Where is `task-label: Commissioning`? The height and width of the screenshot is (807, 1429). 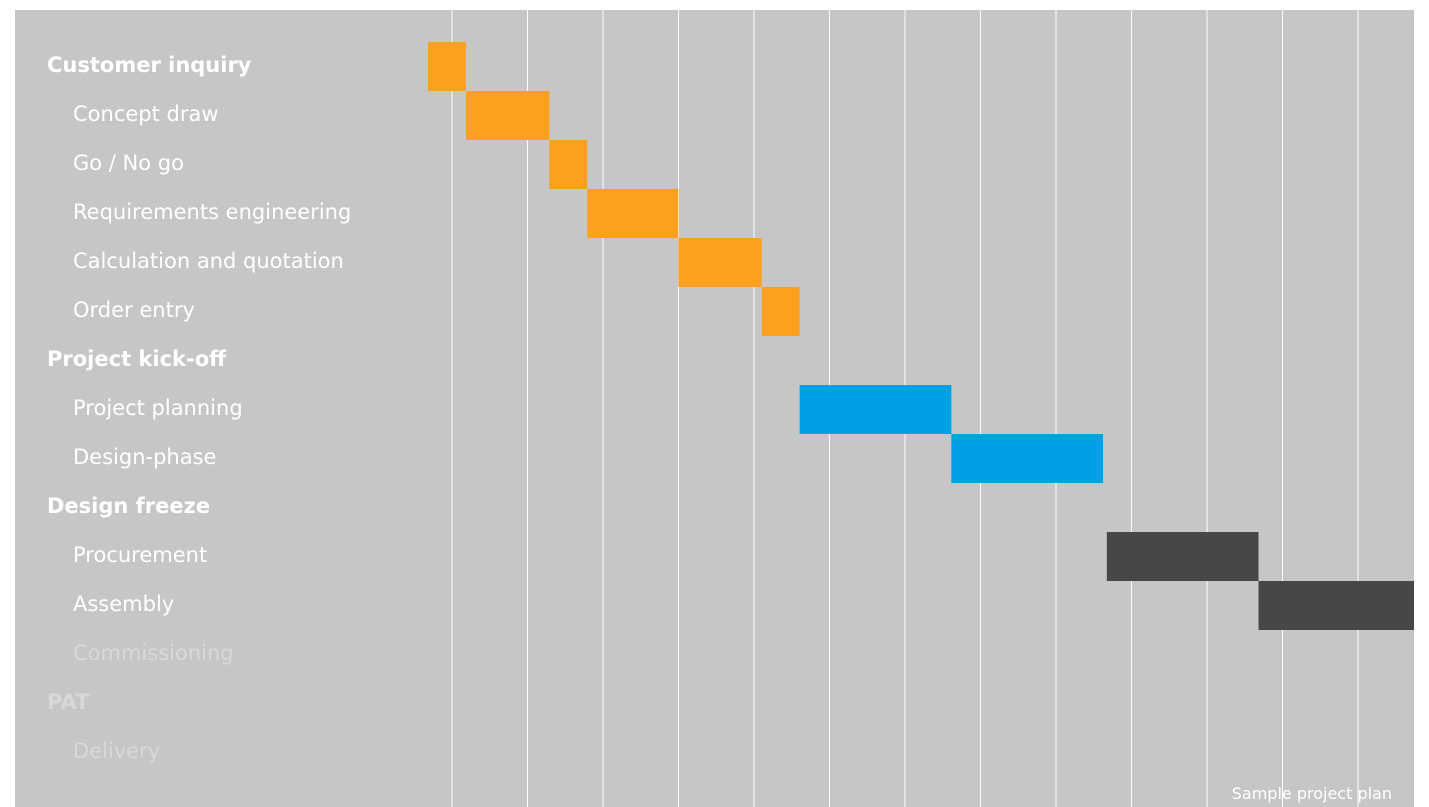
task-label: Commissioning is located at coordinates (153, 653).